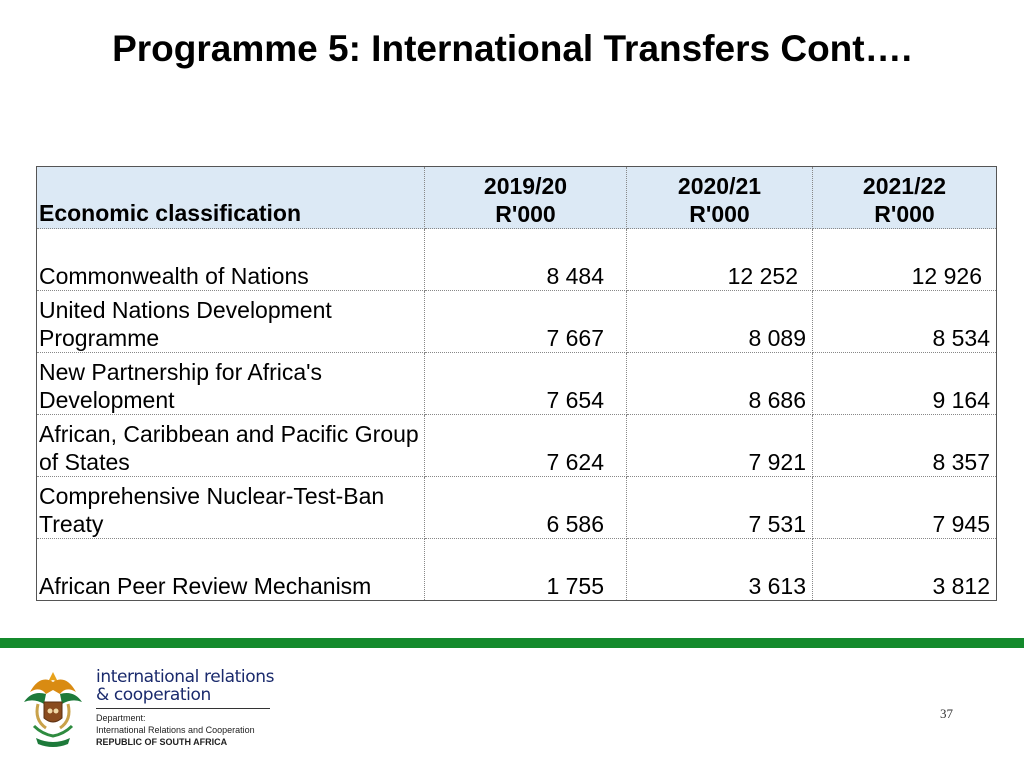  What do you see at coordinates (230, 569) in the screenshot?
I see `row-label: African Peer Review Mechanism` at bounding box center [230, 569].